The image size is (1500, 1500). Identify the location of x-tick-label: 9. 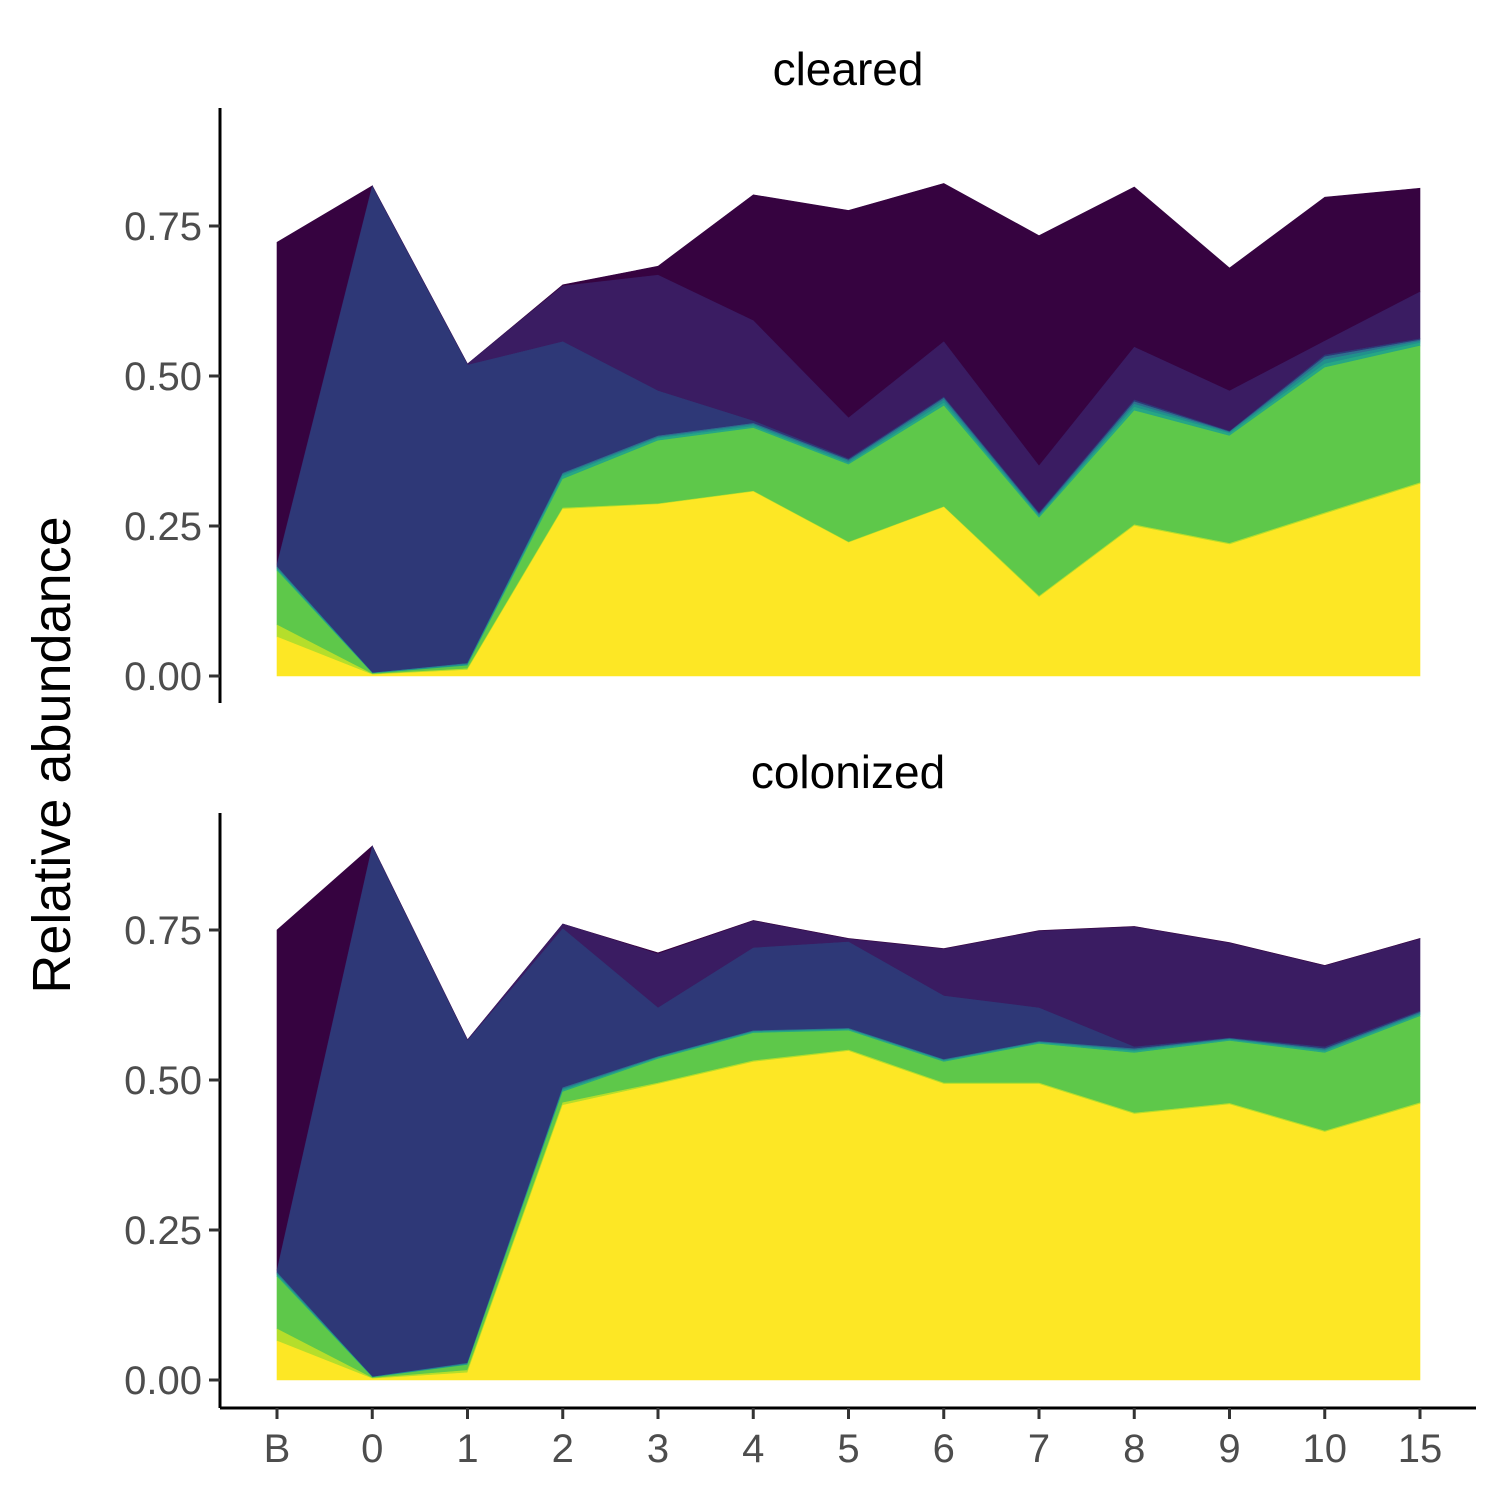
(1229, 1449).